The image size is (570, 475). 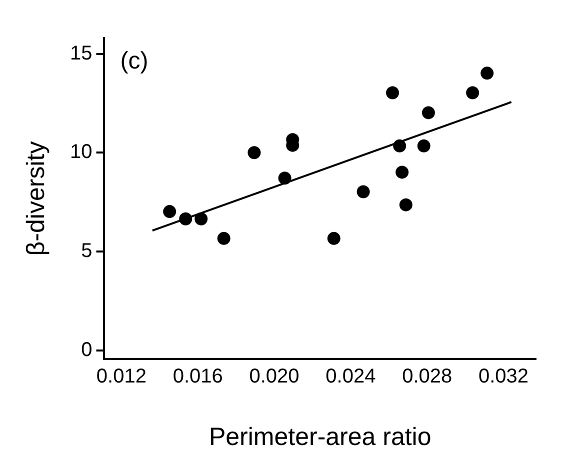 What do you see at coordinates (320, 436) in the screenshot?
I see `x-axis-title: Perimeter-area ratio` at bounding box center [320, 436].